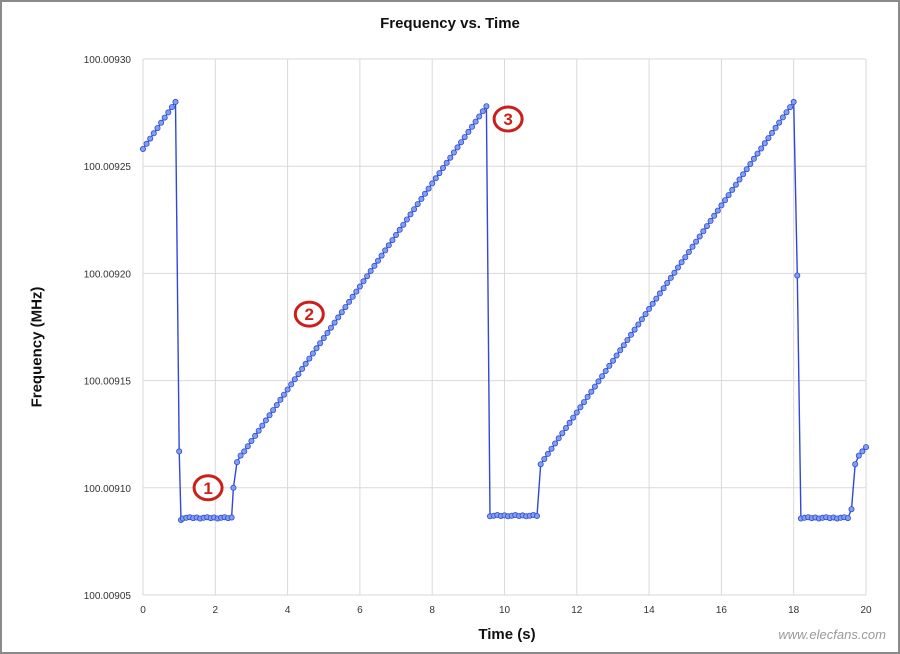 This screenshot has width=900, height=654. I want to click on x-tick-label: 10, so click(505, 610).